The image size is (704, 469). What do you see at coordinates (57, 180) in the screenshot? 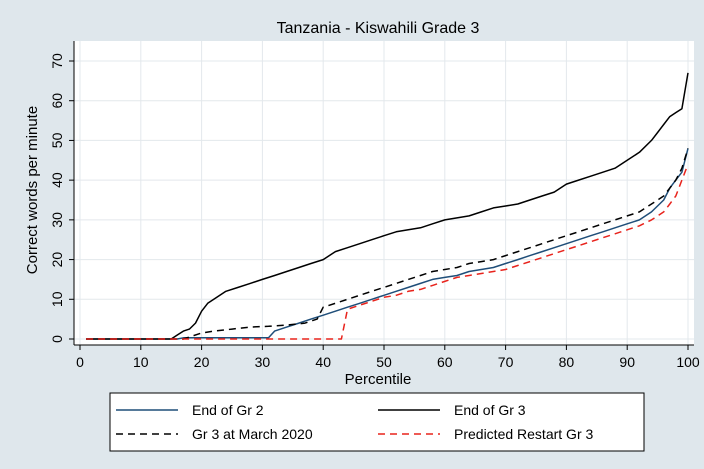
I see `y-tick-label: 40` at bounding box center [57, 180].